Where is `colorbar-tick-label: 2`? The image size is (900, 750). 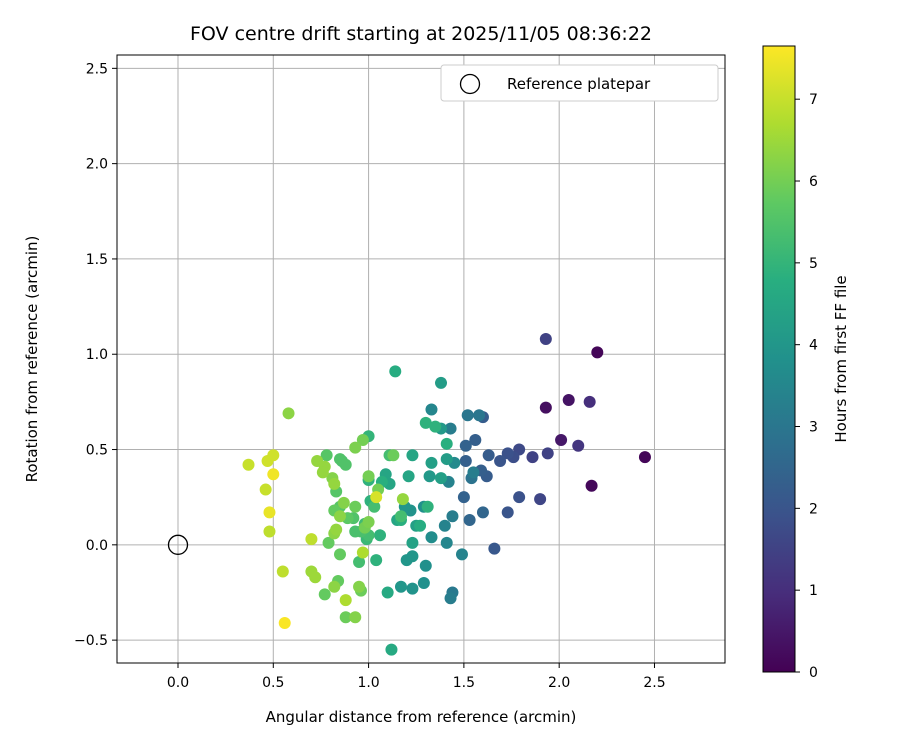
colorbar-tick-label: 2 is located at coordinates (813, 509).